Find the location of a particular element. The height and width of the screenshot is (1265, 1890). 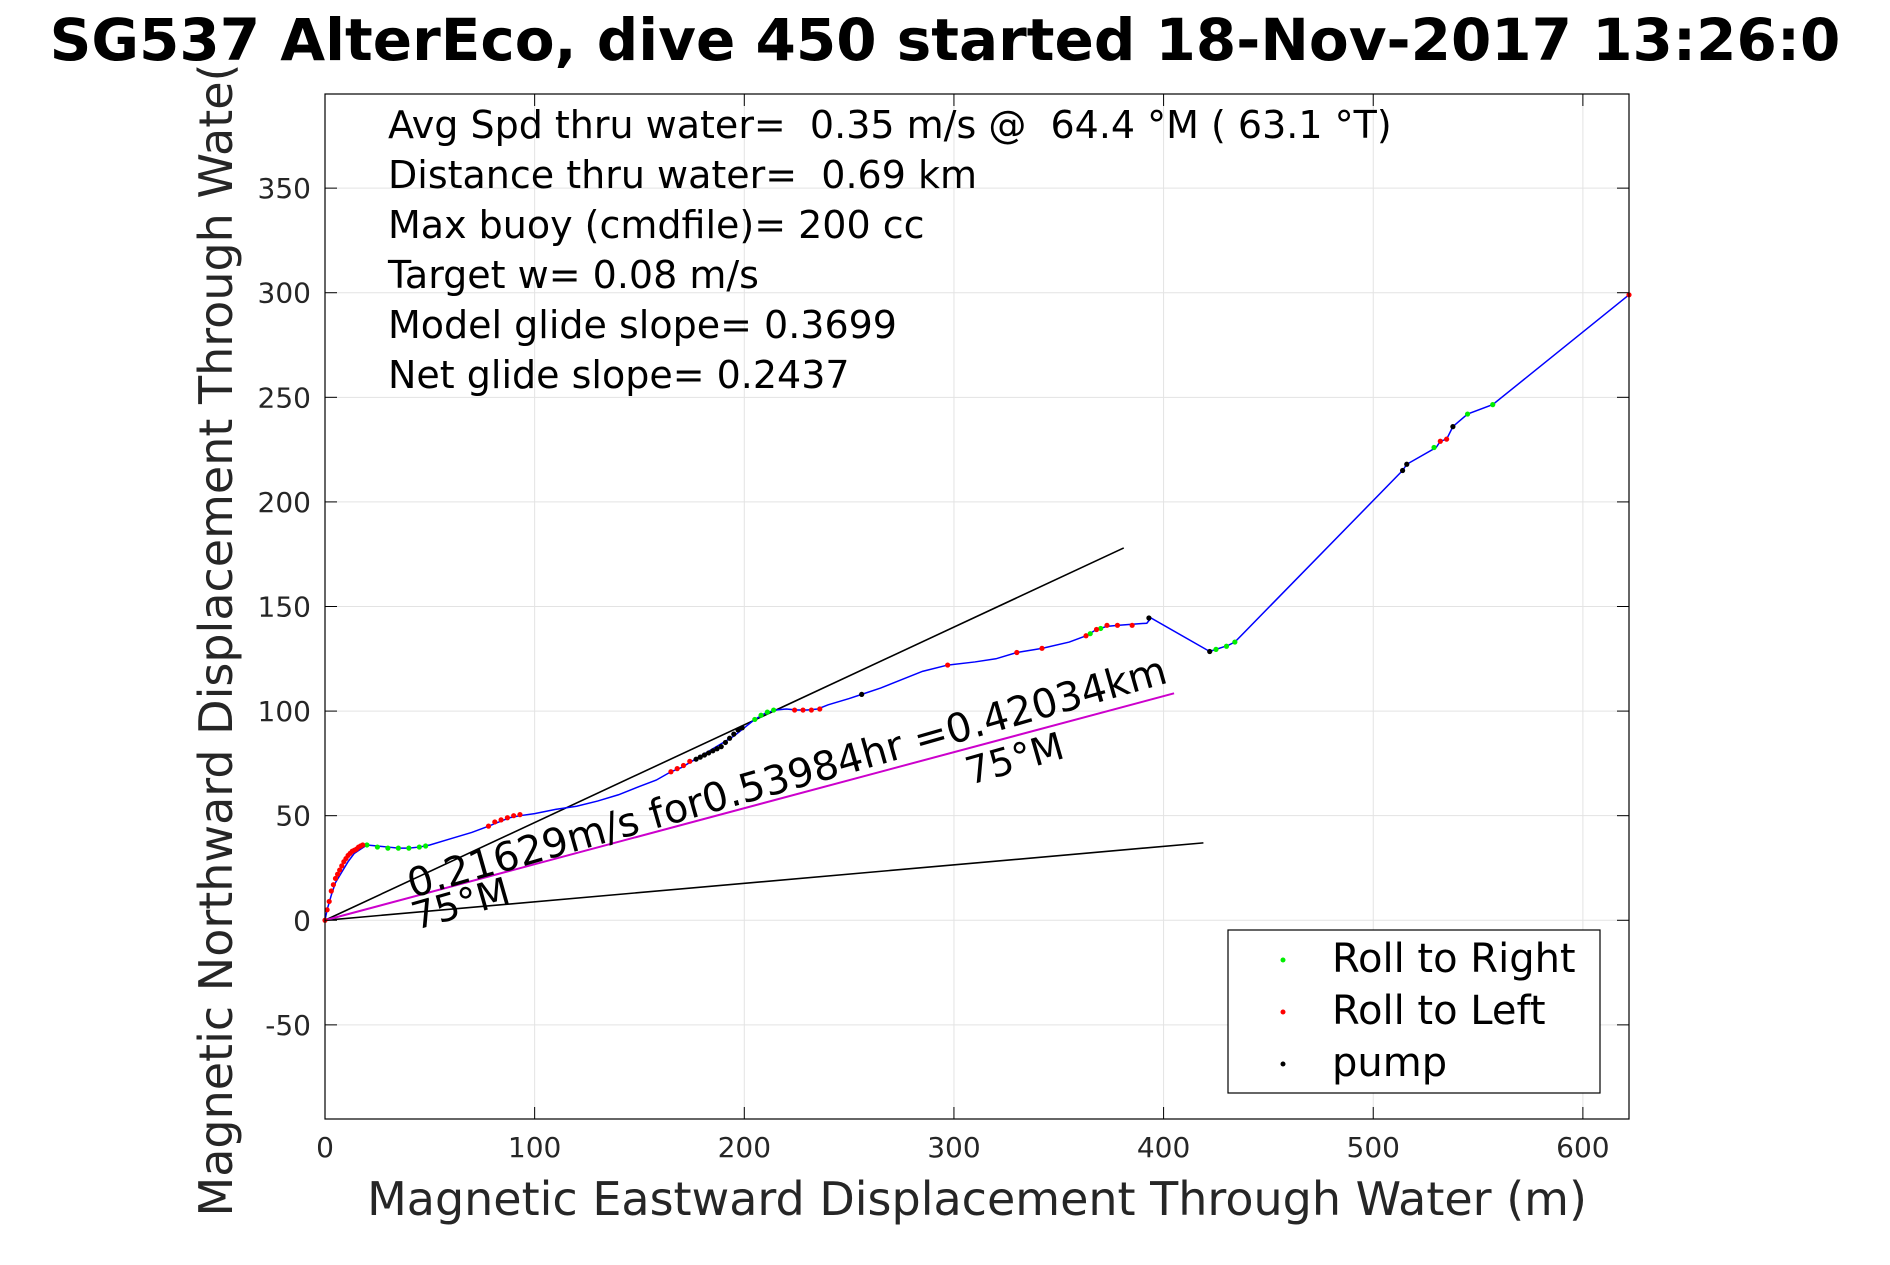

legend-box is located at coordinates (1414, 1011).